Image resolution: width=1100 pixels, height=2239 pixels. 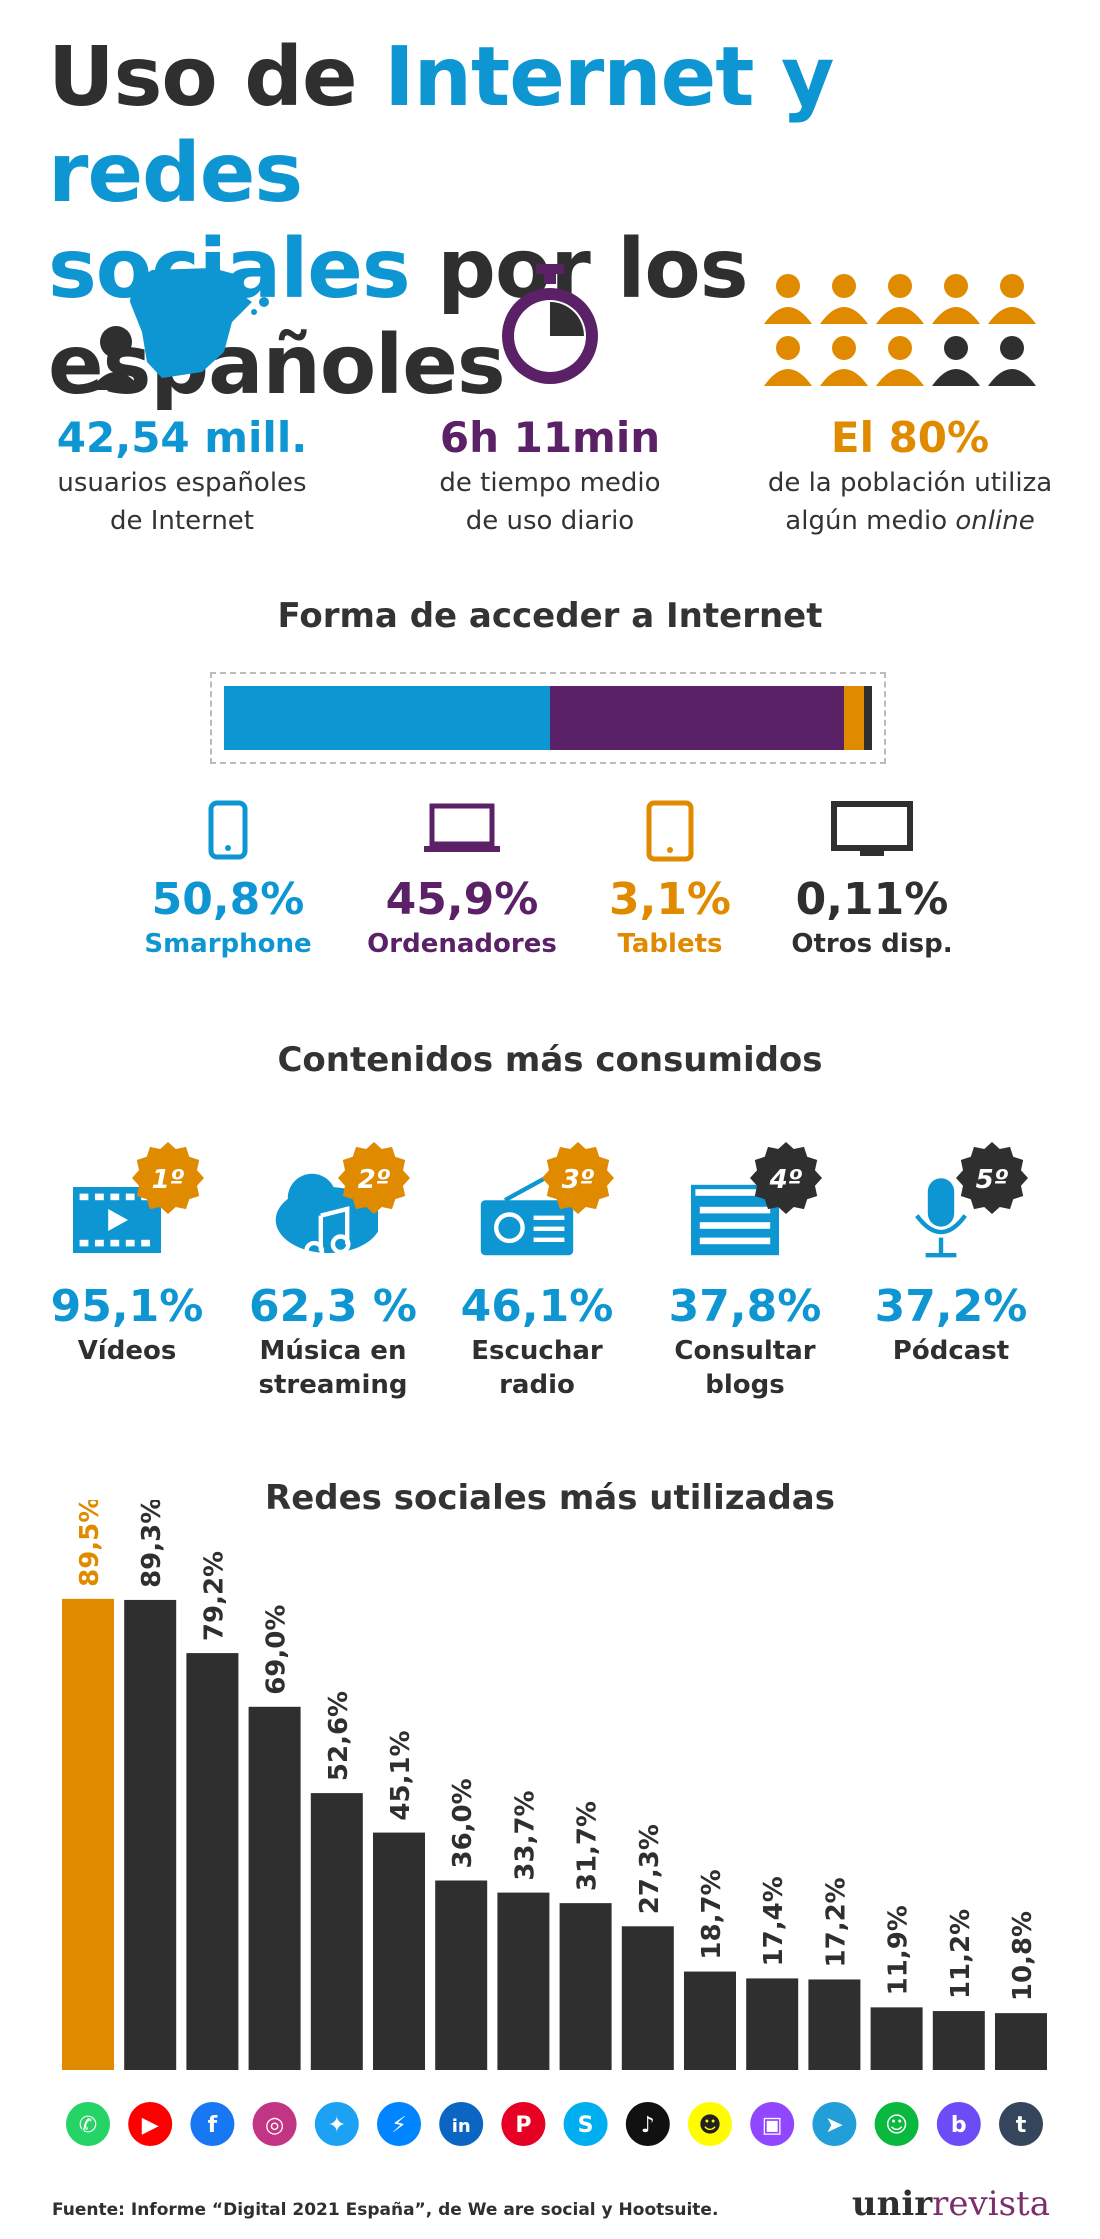 What do you see at coordinates (712, 1914) in the screenshot?
I see `bar-value-label: 18,7%` at bounding box center [712, 1914].